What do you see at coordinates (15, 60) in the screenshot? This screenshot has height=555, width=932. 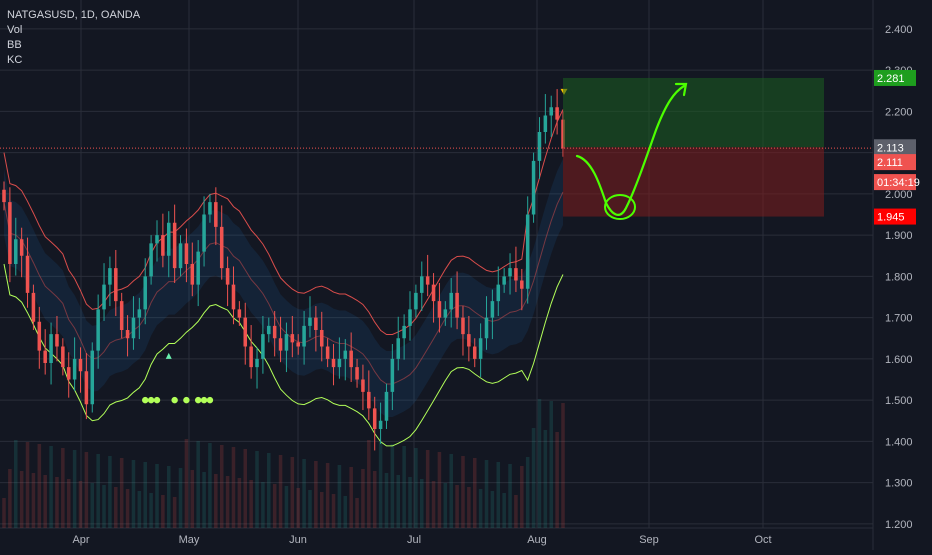 I see `indicator-kc: KC` at bounding box center [15, 60].